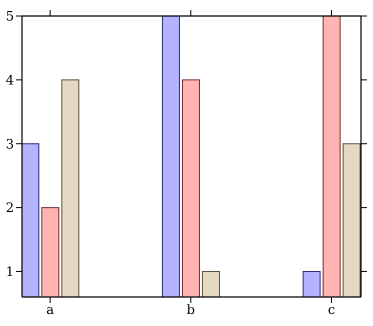 This screenshot has width=373, height=326. What do you see at coordinates (332, 310) in the screenshot?
I see `x-tick-label: c` at bounding box center [332, 310].